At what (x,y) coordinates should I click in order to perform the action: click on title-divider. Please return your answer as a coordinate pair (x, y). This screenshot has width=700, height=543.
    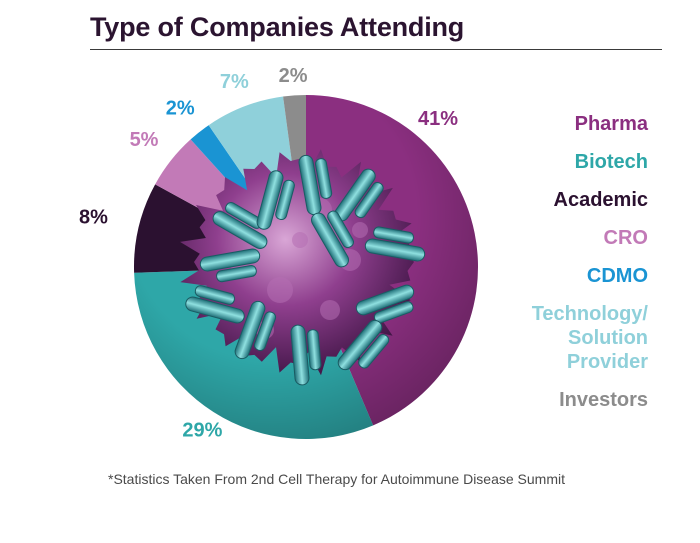
    Looking at the image, I should click on (376, 49).